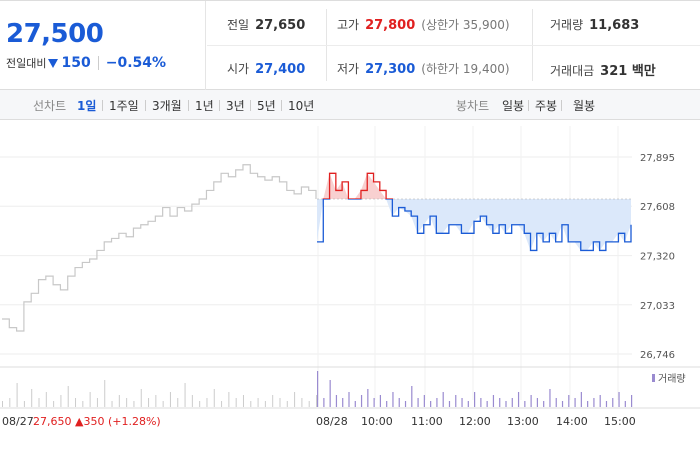 The image size is (700, 450). I want to click on stat-label: 거래대금, so click(572, 71).